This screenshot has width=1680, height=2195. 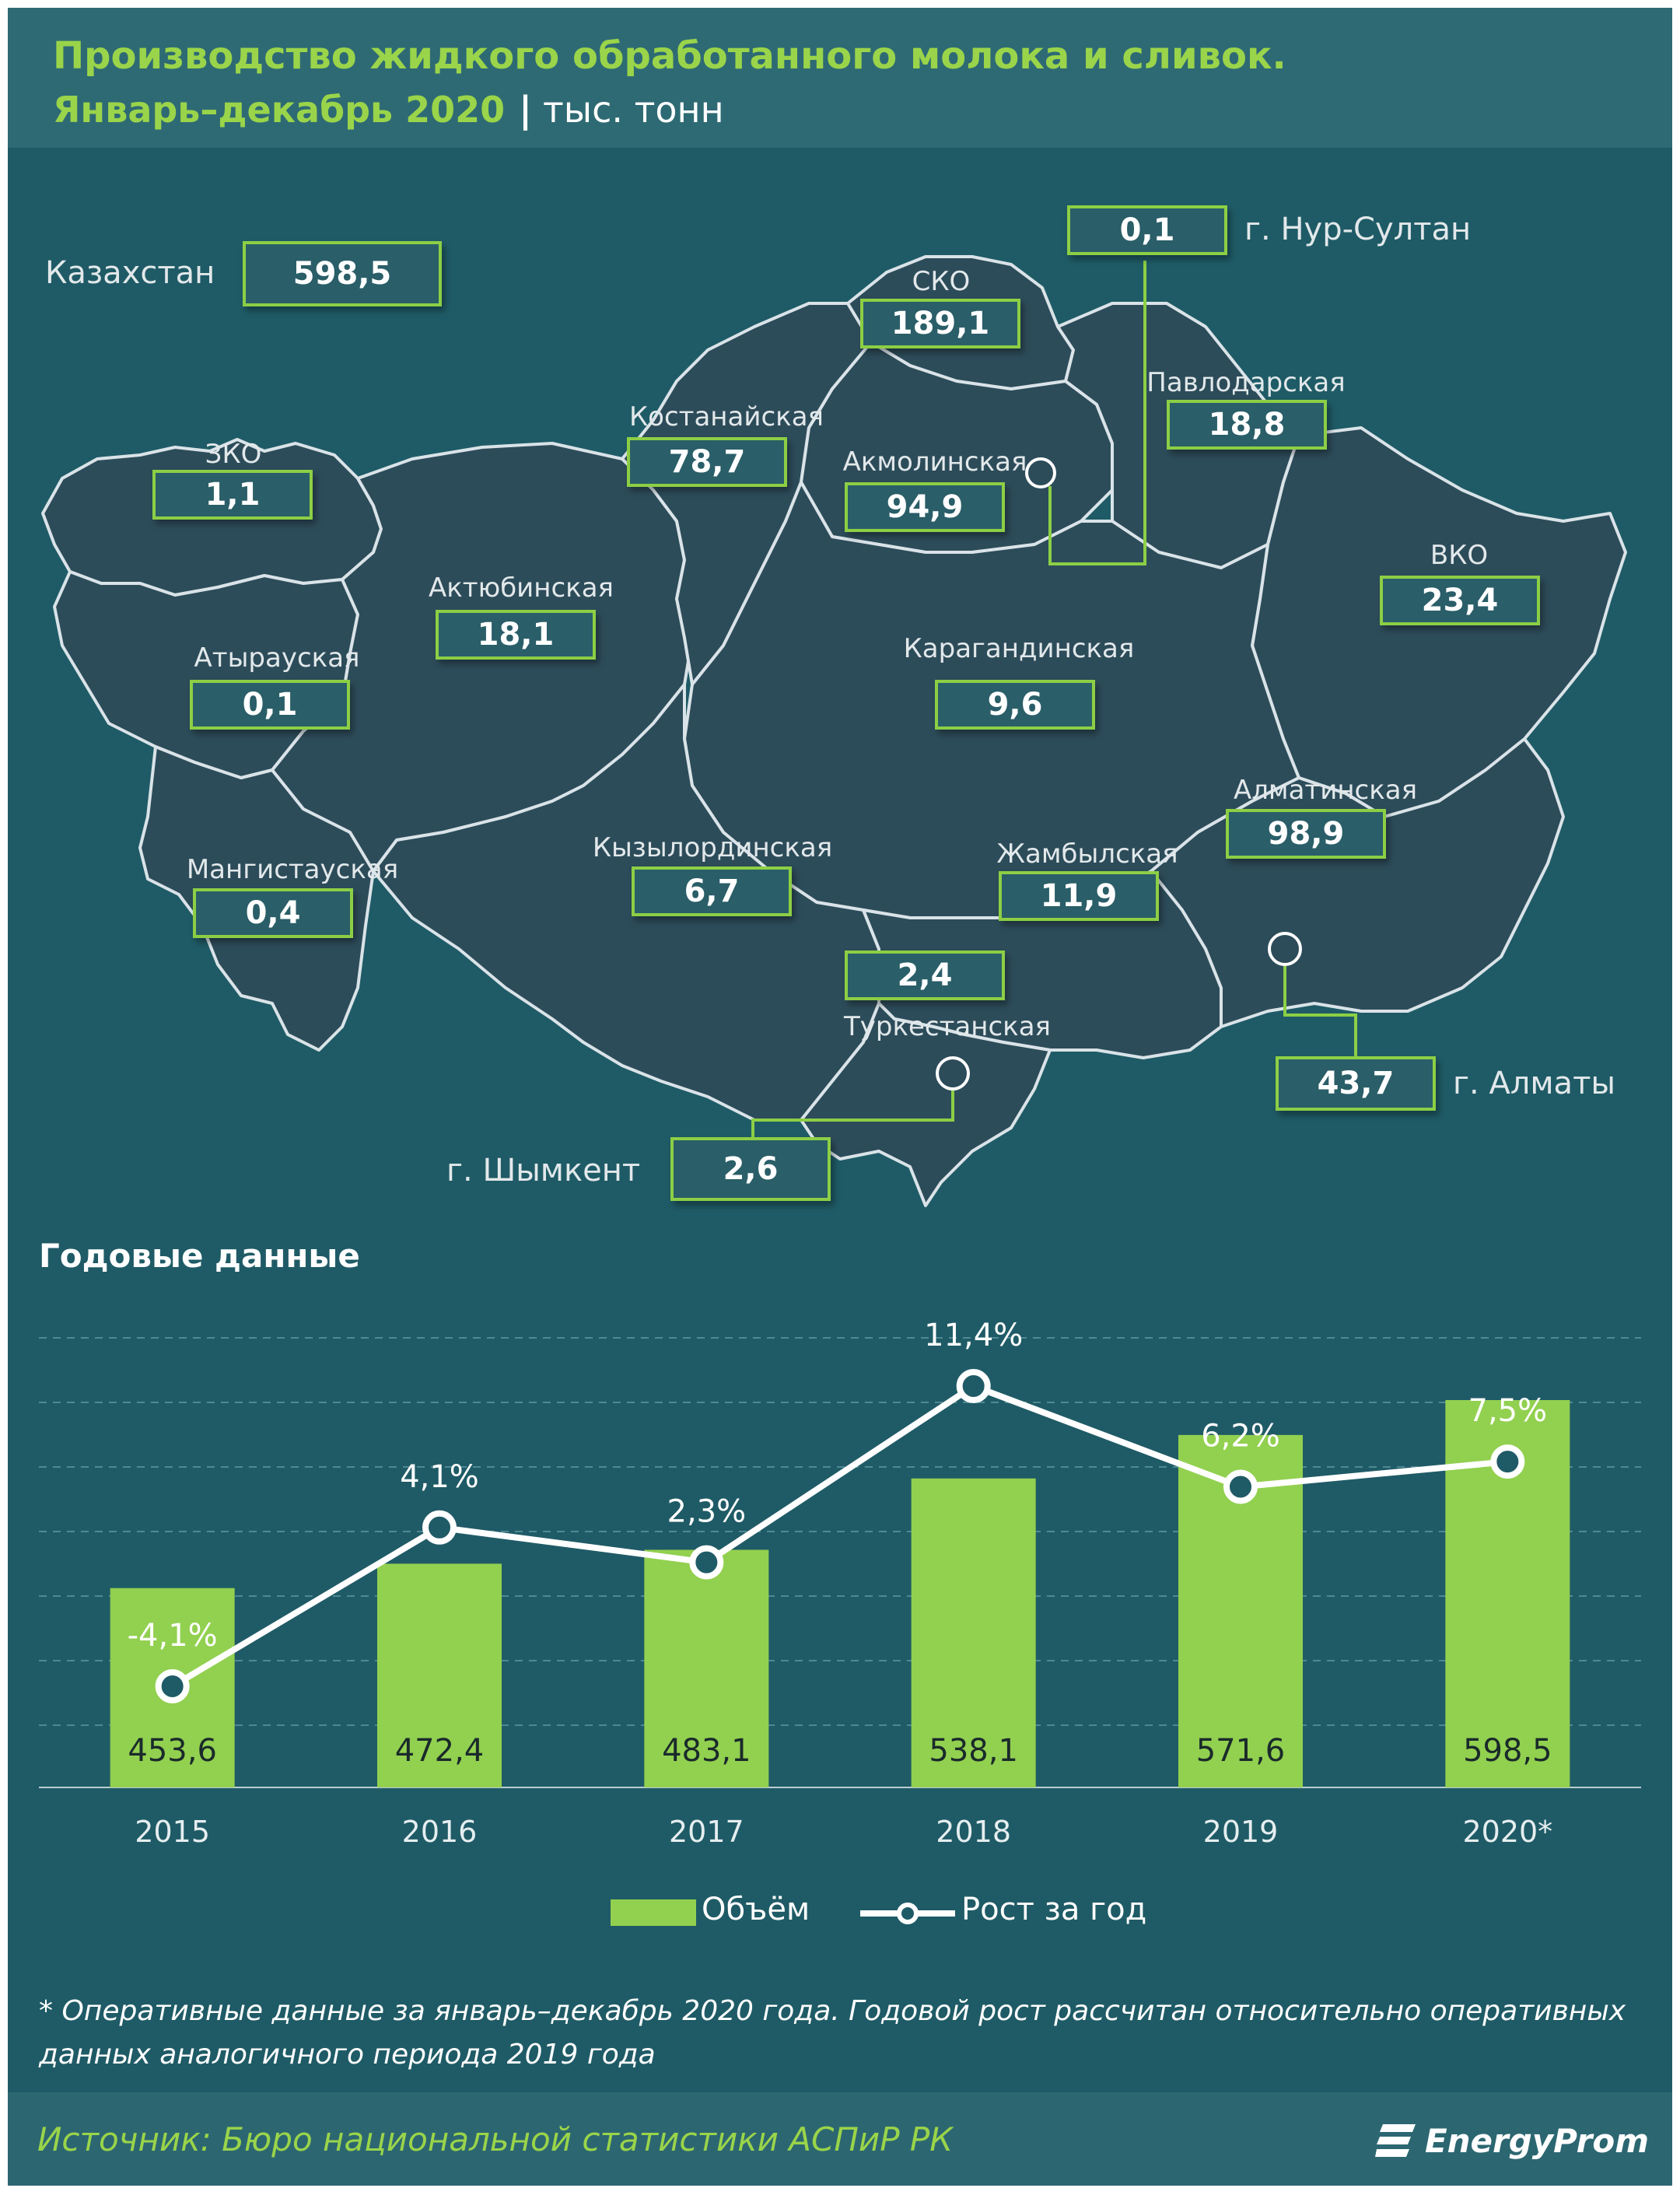 I want to click on chart-legend: Объём Рост за год, so click(x=840, y=1912).